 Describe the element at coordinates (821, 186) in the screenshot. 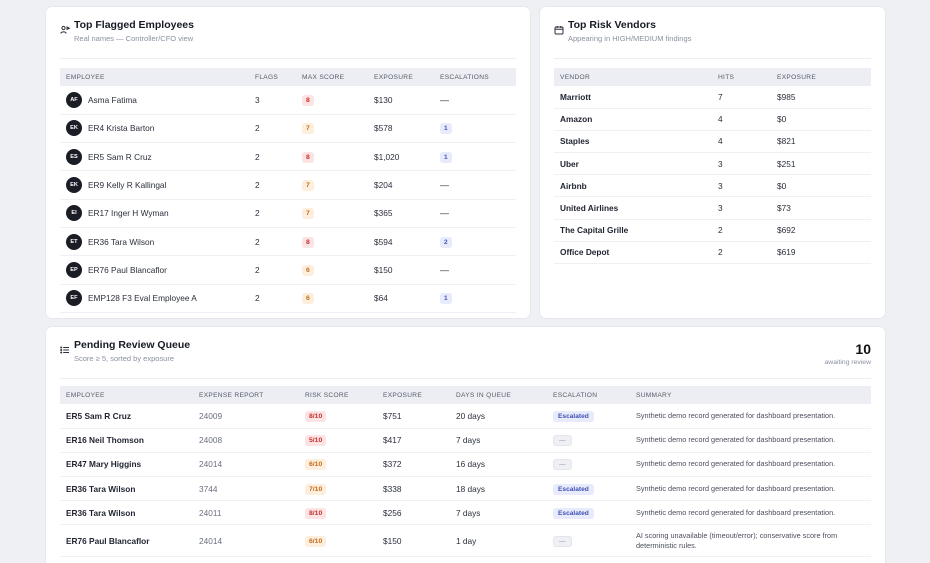

I see `exposure-cell: $0` at that location.